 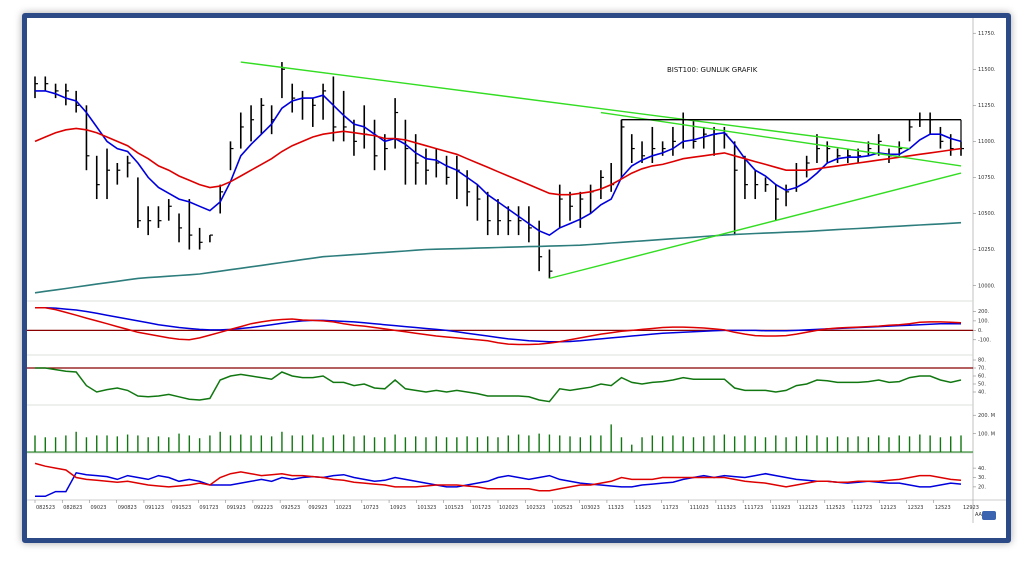 What do you see at coordinates (508, 508) in the screenshot?
I see `x-tick-label: 102023` at bounding box center [508, 508].